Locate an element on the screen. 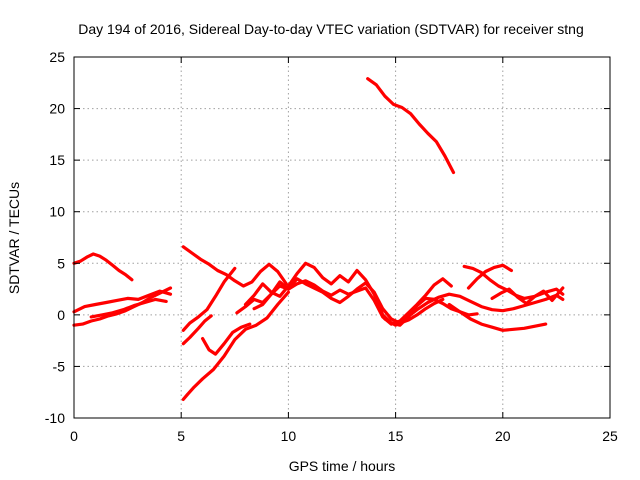  y-tick-label: 25 is located at coordinates (57, 57).